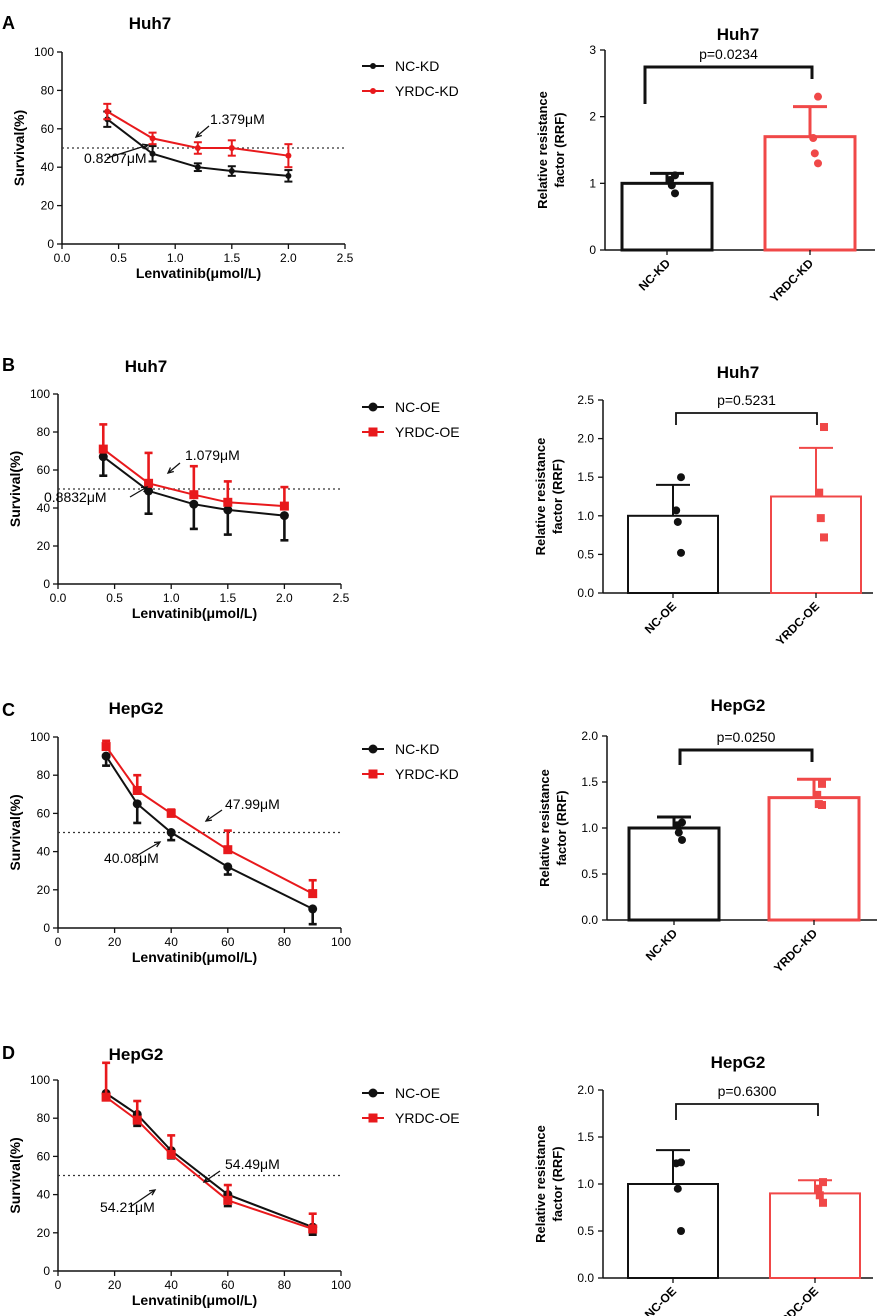 The height and width of the screenshot is (1316, 892). Describe the element at coordinates (746, 737) in the screenshot. I see `p-value-label: p=0.0250` at that location.